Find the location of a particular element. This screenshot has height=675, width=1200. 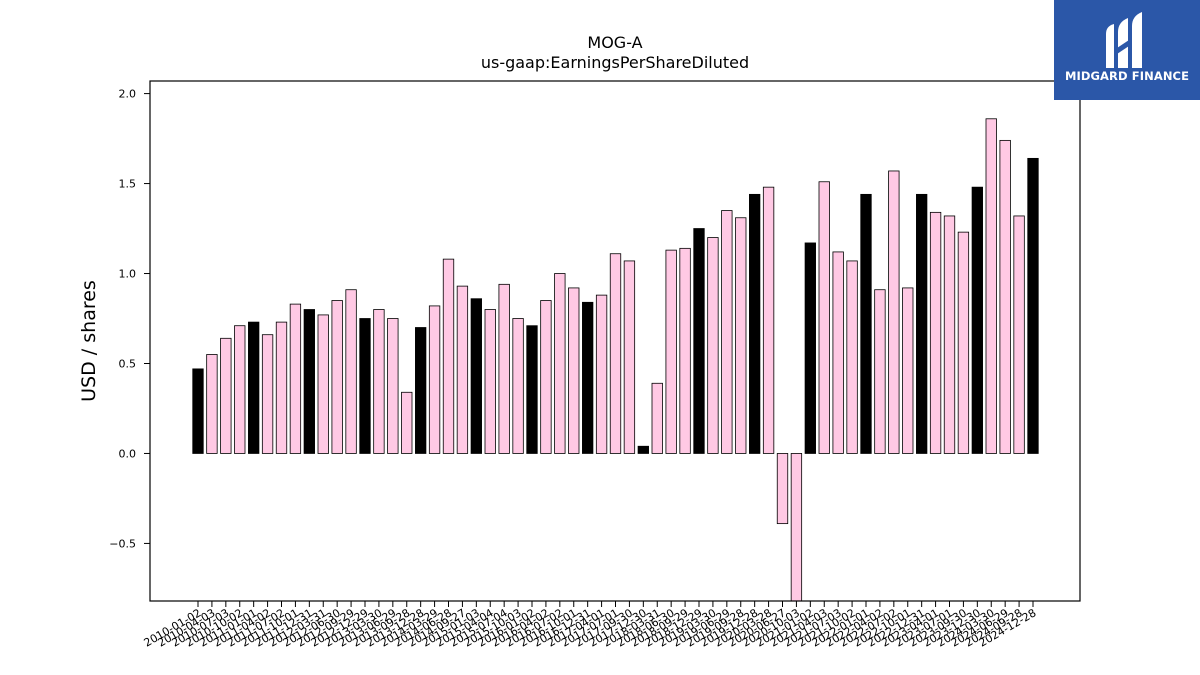

y-tick-label: 1.0 is located at coordinates (128, 274).